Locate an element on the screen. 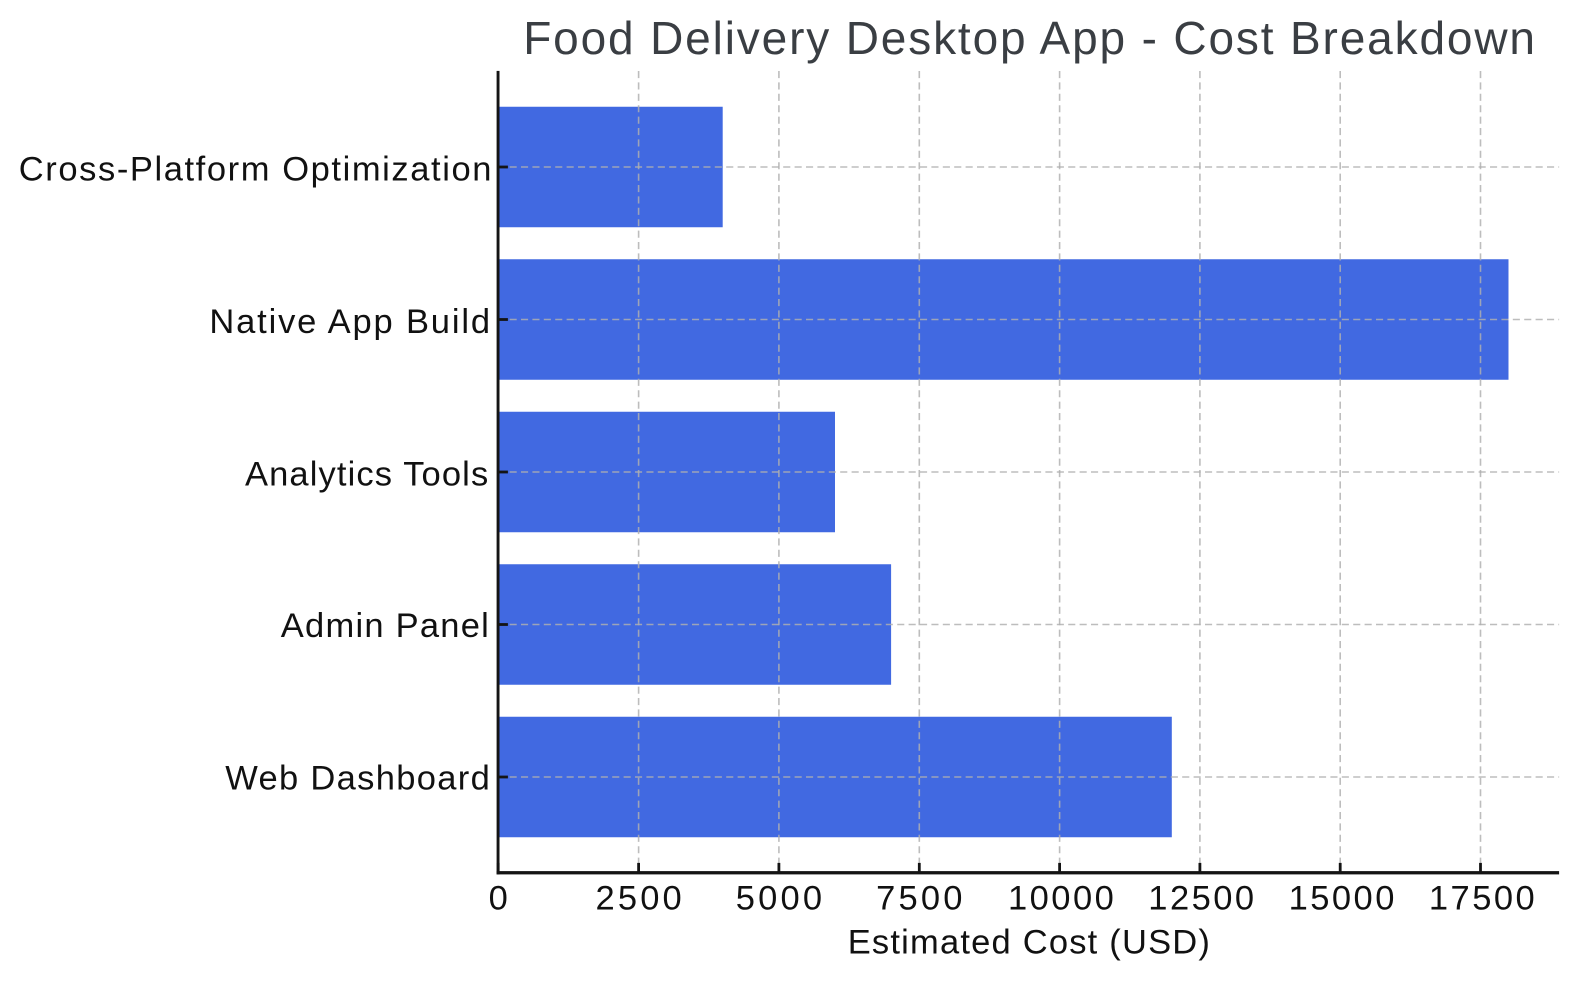  svg-text: Native App Build is located at coordinates (349, 322).